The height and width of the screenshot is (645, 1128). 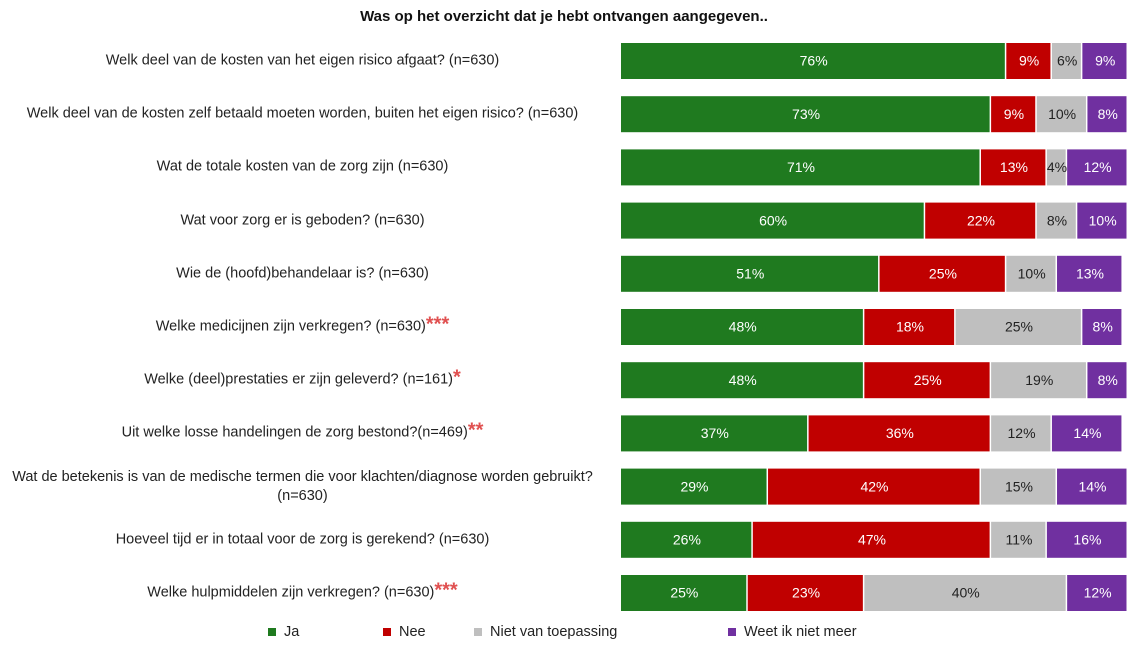 I want to click on value-label: 76%, so click(x=814, y=61).